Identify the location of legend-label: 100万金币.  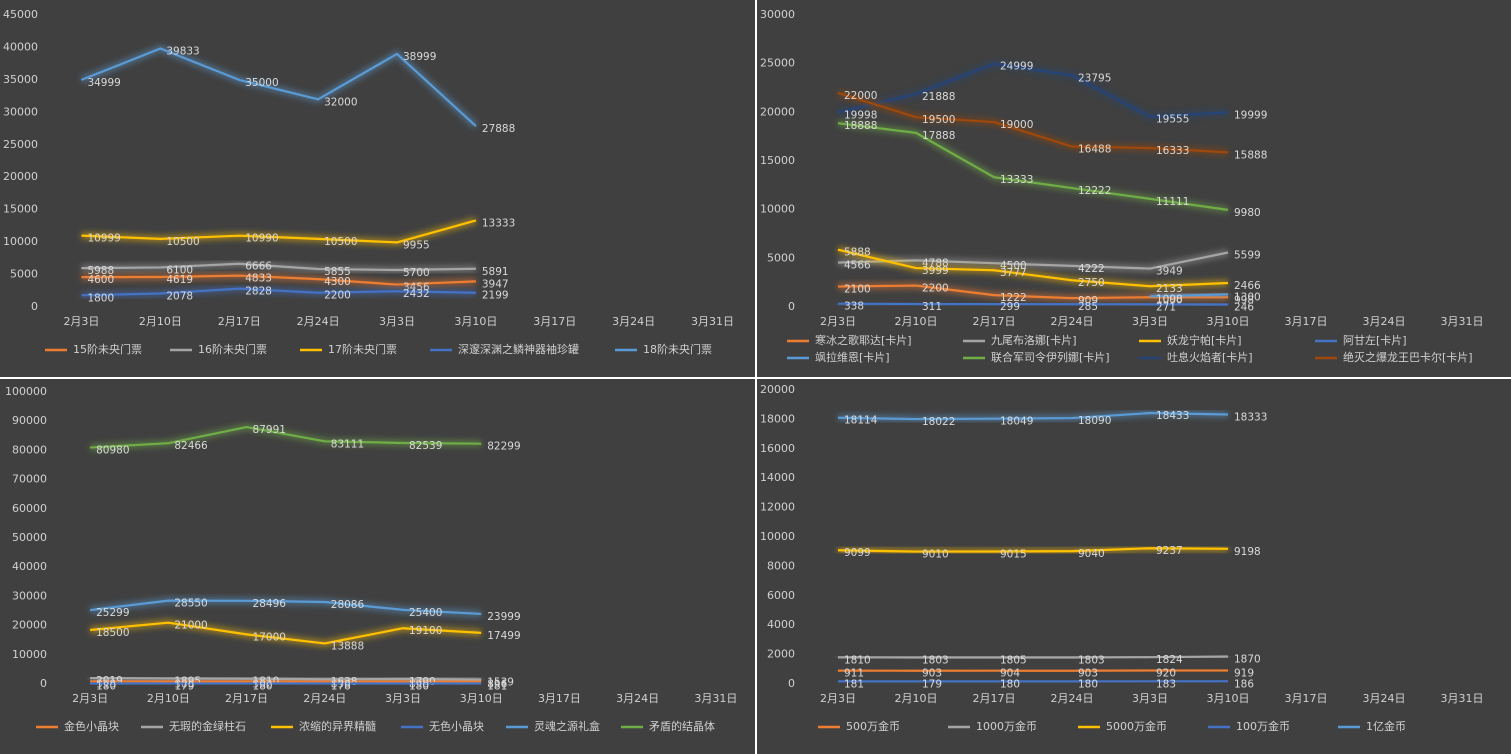
(1263, 726).